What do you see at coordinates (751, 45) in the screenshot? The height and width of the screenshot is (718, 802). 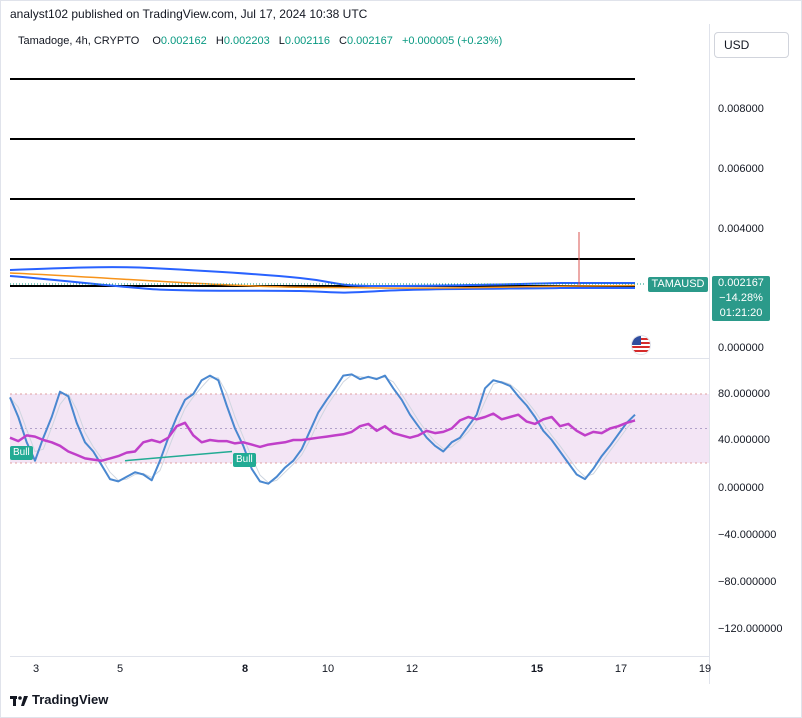 I see `currency-button: USD` at bounding box center [751, 45].